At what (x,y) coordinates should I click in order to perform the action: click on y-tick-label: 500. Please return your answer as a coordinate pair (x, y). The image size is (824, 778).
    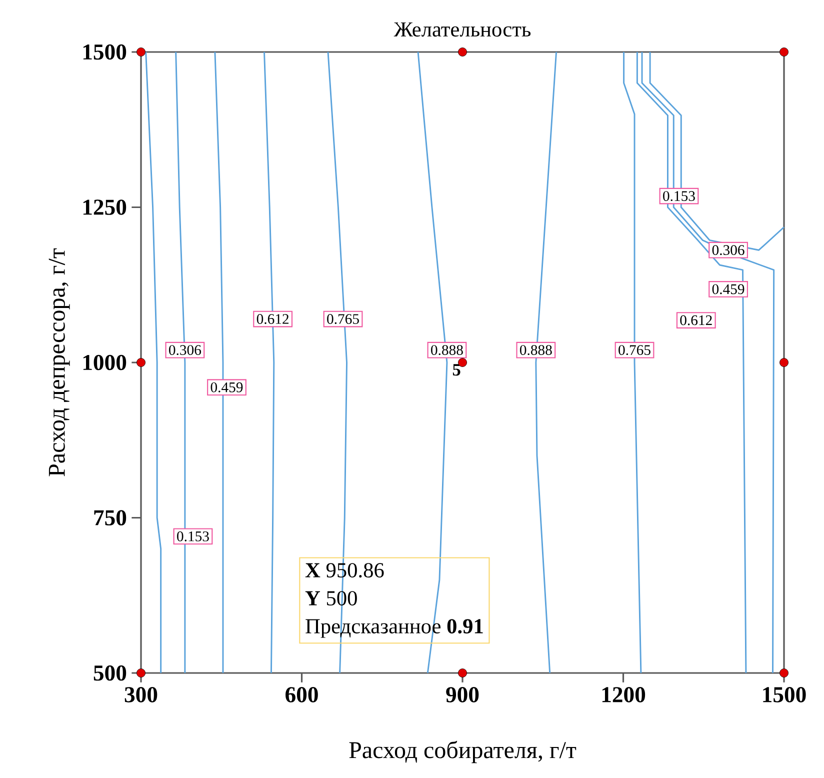
    Looking at the image, I should click on (110, 673).